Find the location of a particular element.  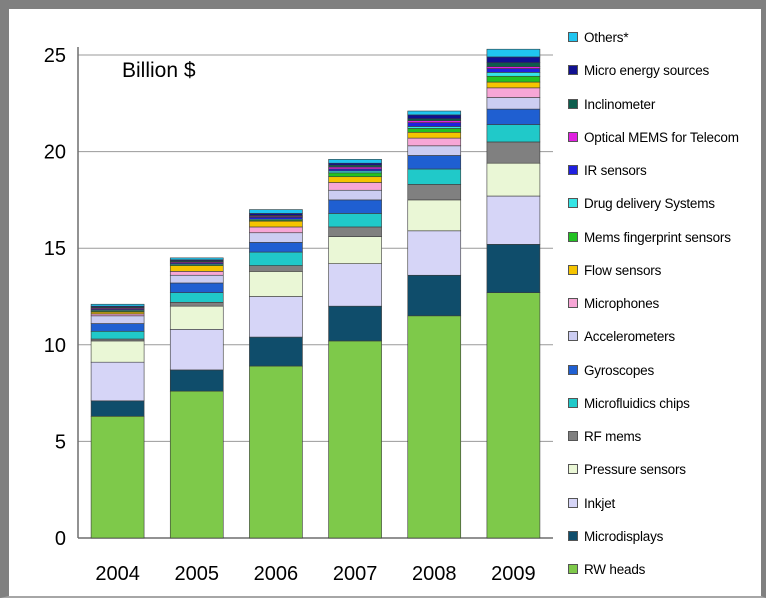

legend-label: Pressure sensors is located at coordinates (635, 470).